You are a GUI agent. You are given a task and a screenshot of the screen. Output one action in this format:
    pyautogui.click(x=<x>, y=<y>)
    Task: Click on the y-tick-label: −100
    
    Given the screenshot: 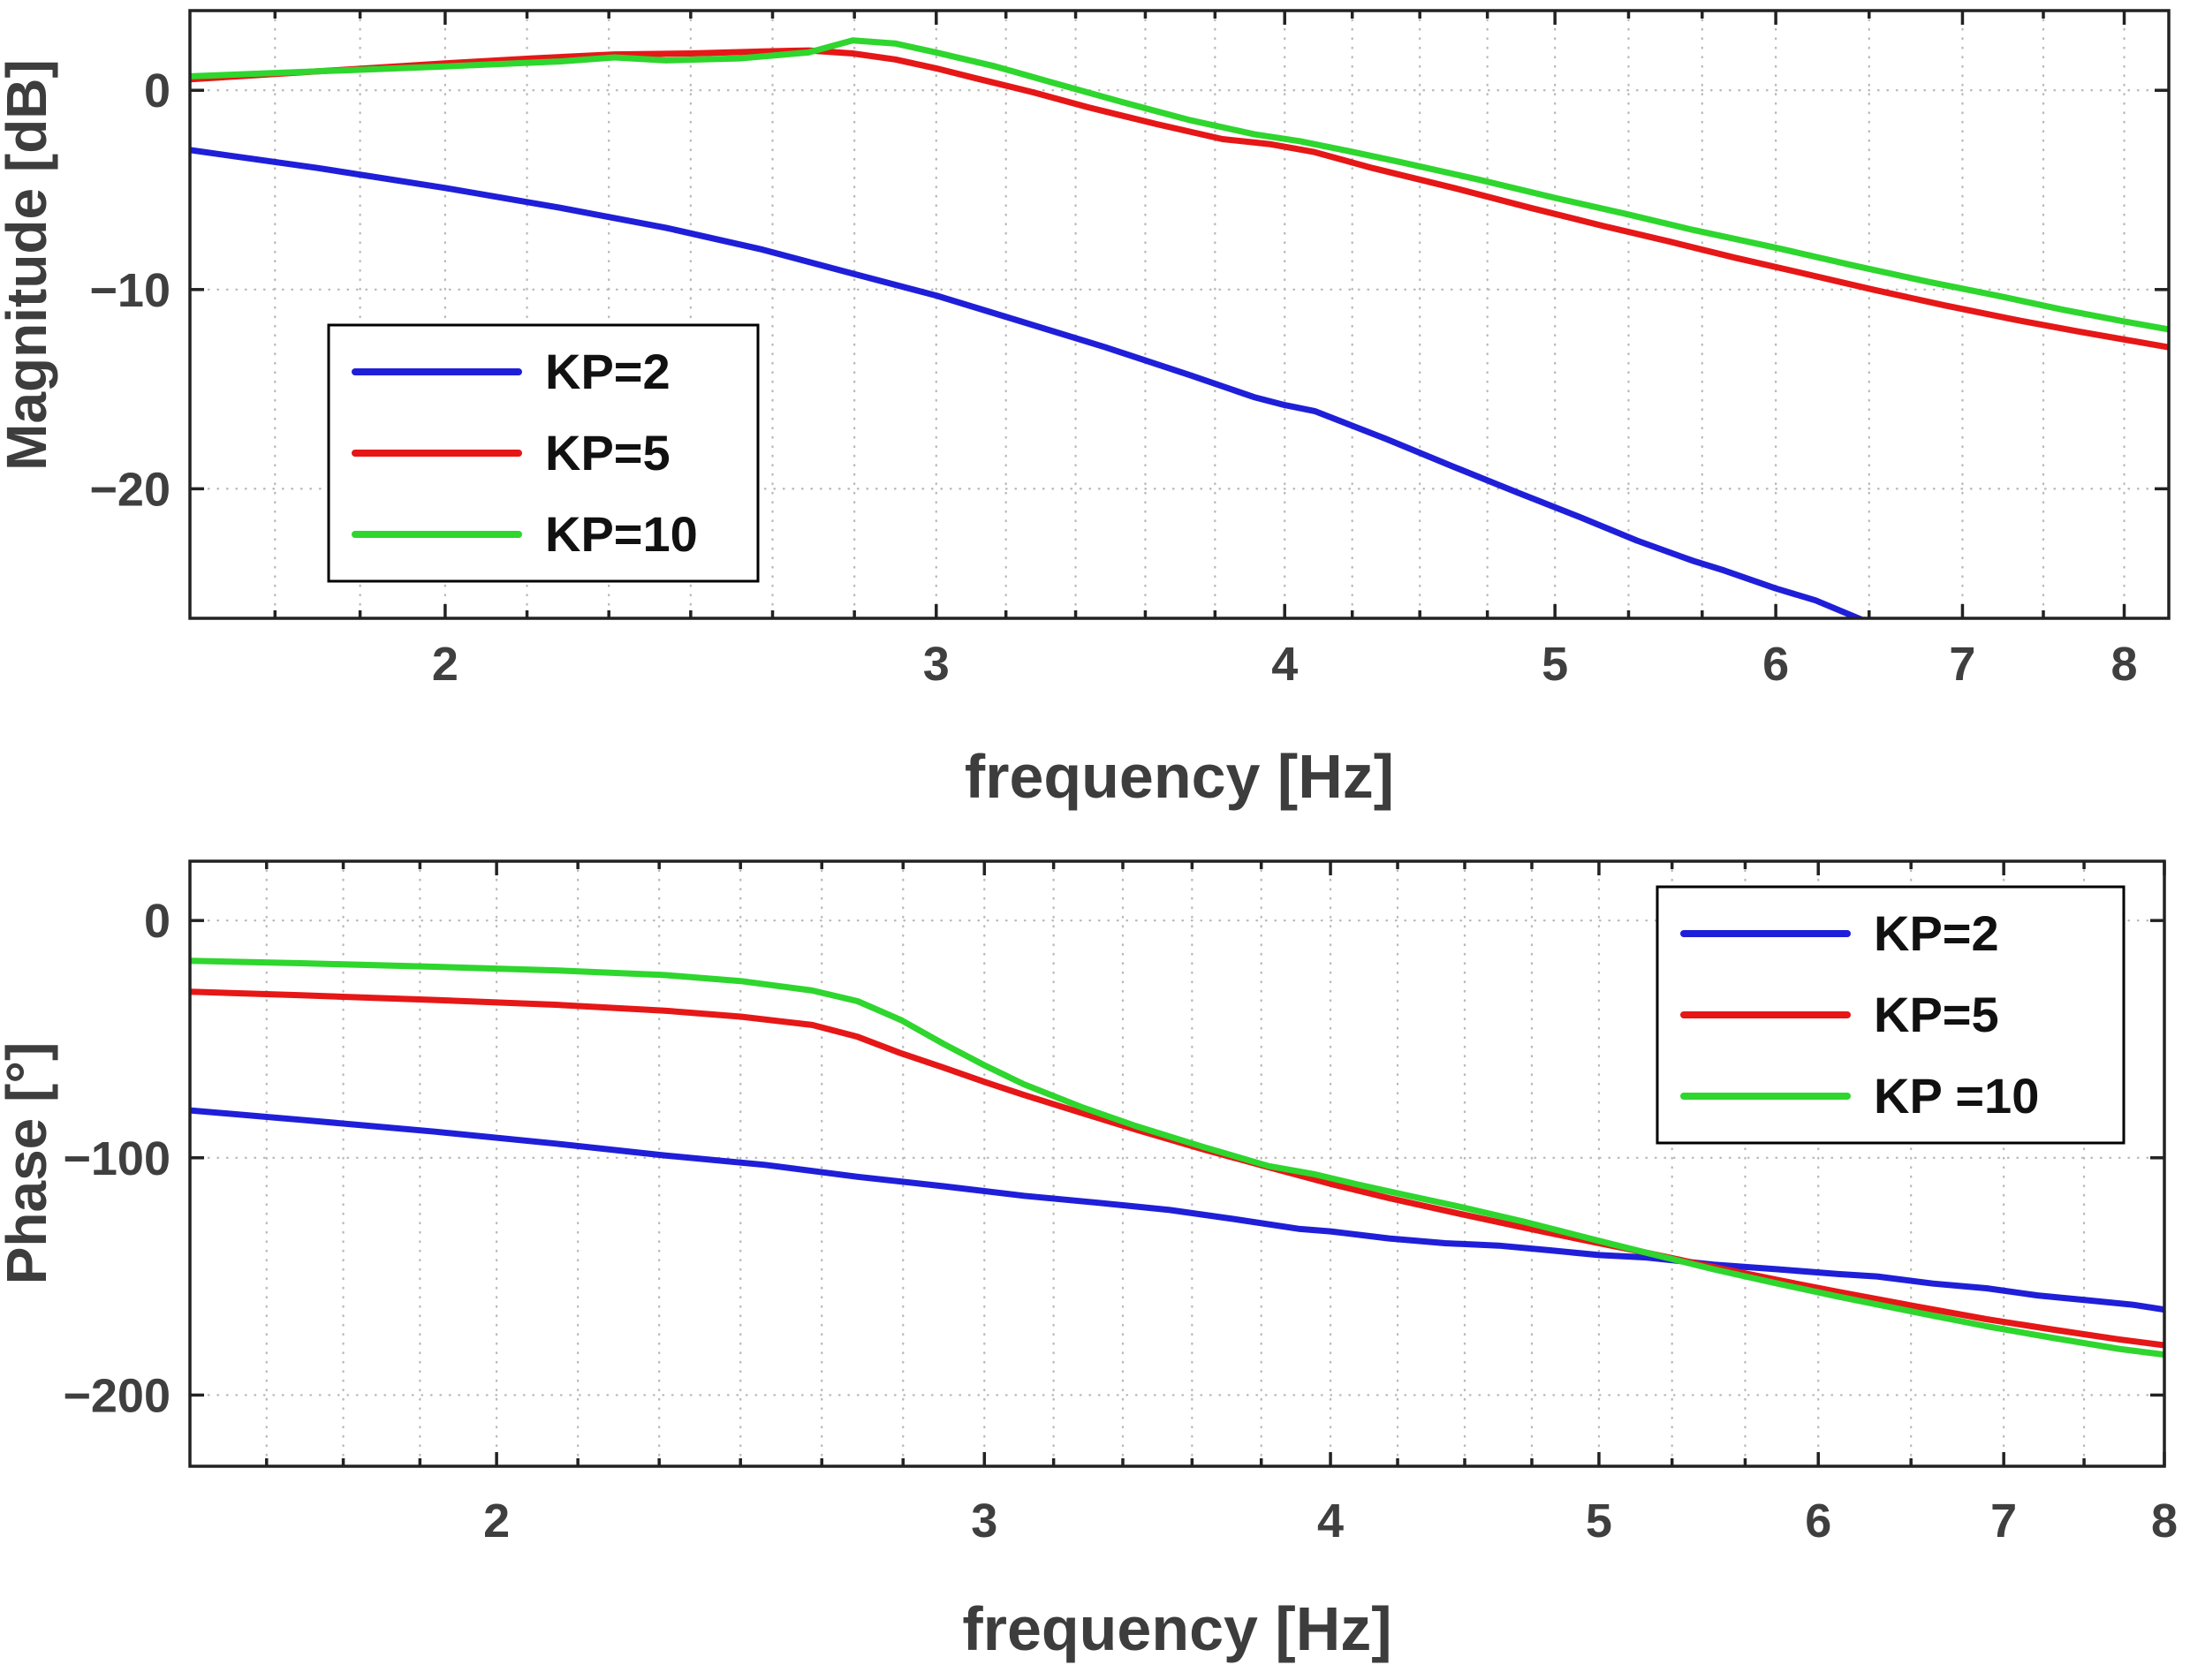 What is the action you would take?
    pyautogui.click(x=117, y=1158)
    